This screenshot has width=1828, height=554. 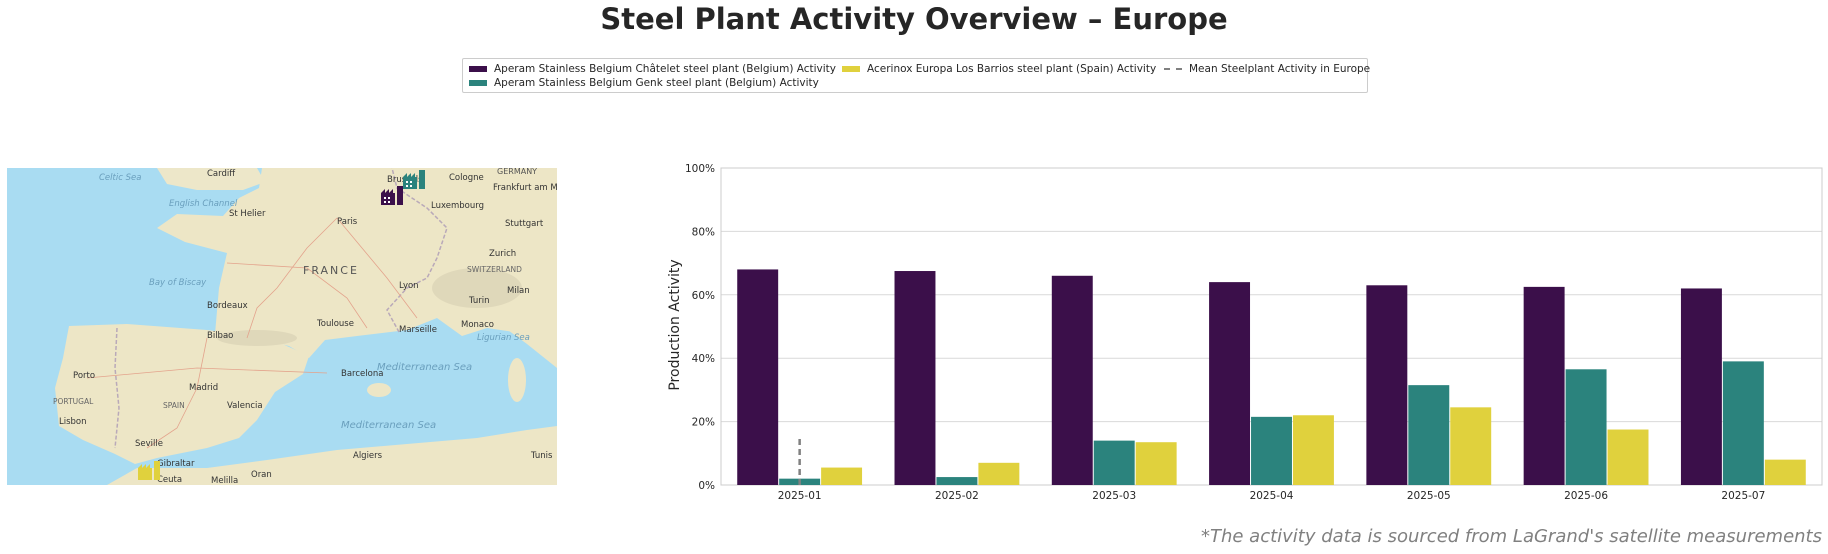 What do you see at coordinates (203, 204) in the screenshot?
I see `map-label-english-channel: English Channel` at bounding box center [203, 204].